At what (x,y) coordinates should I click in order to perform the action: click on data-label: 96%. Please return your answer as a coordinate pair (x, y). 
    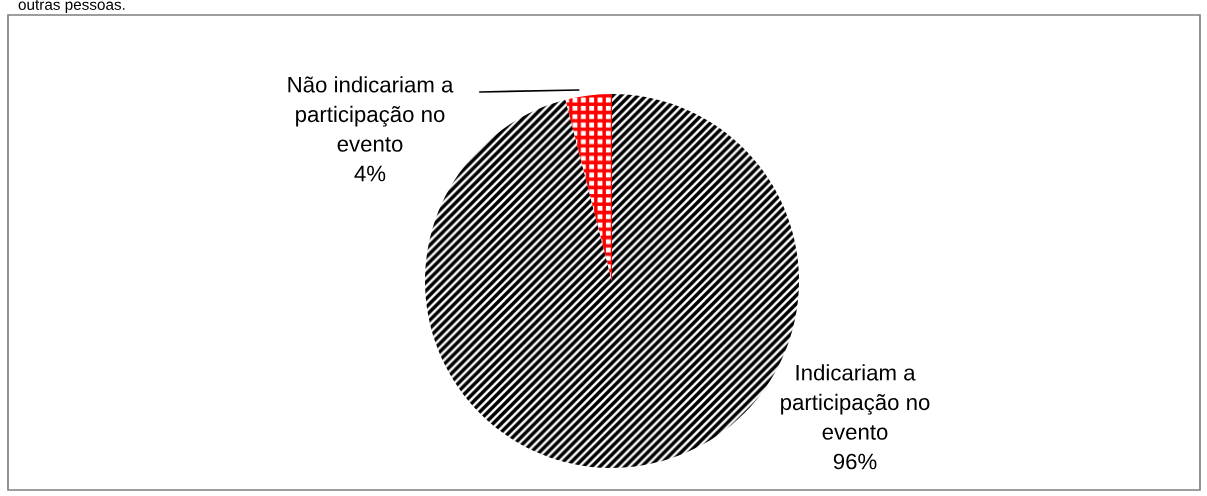
    Looking at the image, I should click on (855, 461).